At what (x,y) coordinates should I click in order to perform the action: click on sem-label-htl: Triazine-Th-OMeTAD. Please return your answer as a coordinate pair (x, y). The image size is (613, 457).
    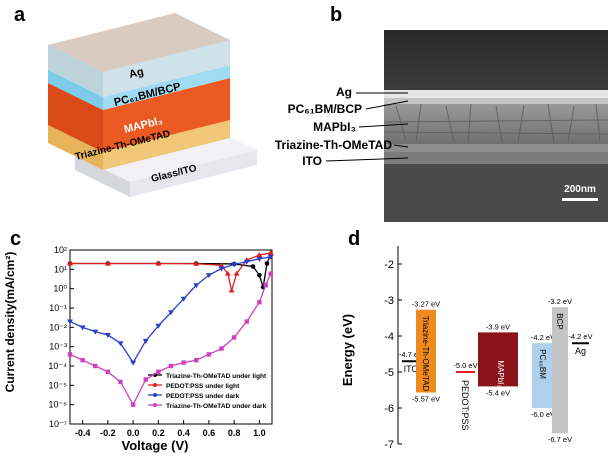
    Looking at the image, I should click on (333, 145).